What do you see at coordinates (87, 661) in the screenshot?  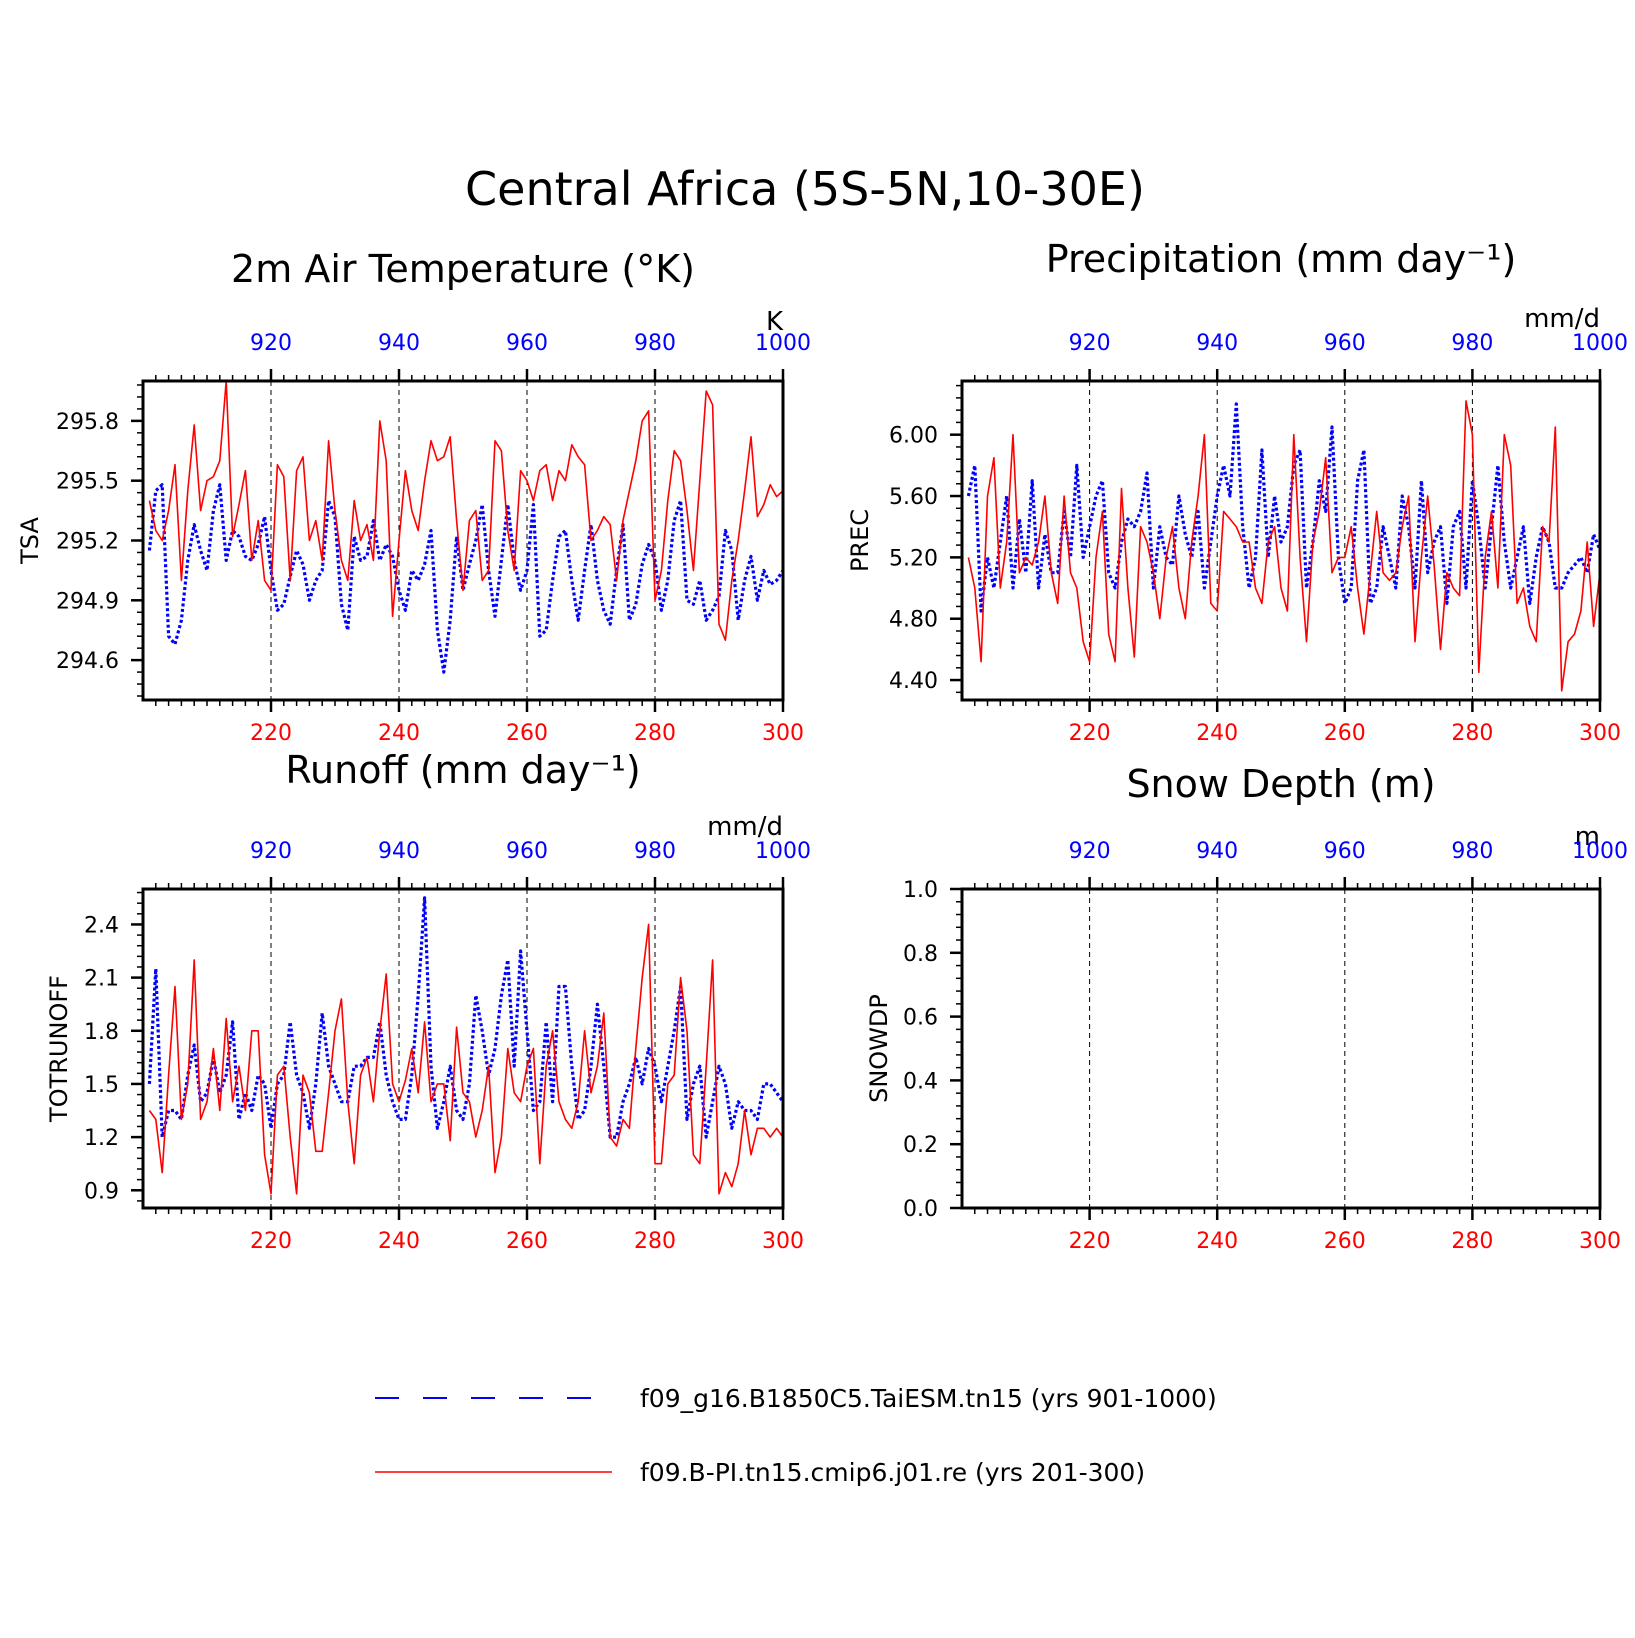 I see `y-tick-label: 294.6` at bounding box center [87, 661].